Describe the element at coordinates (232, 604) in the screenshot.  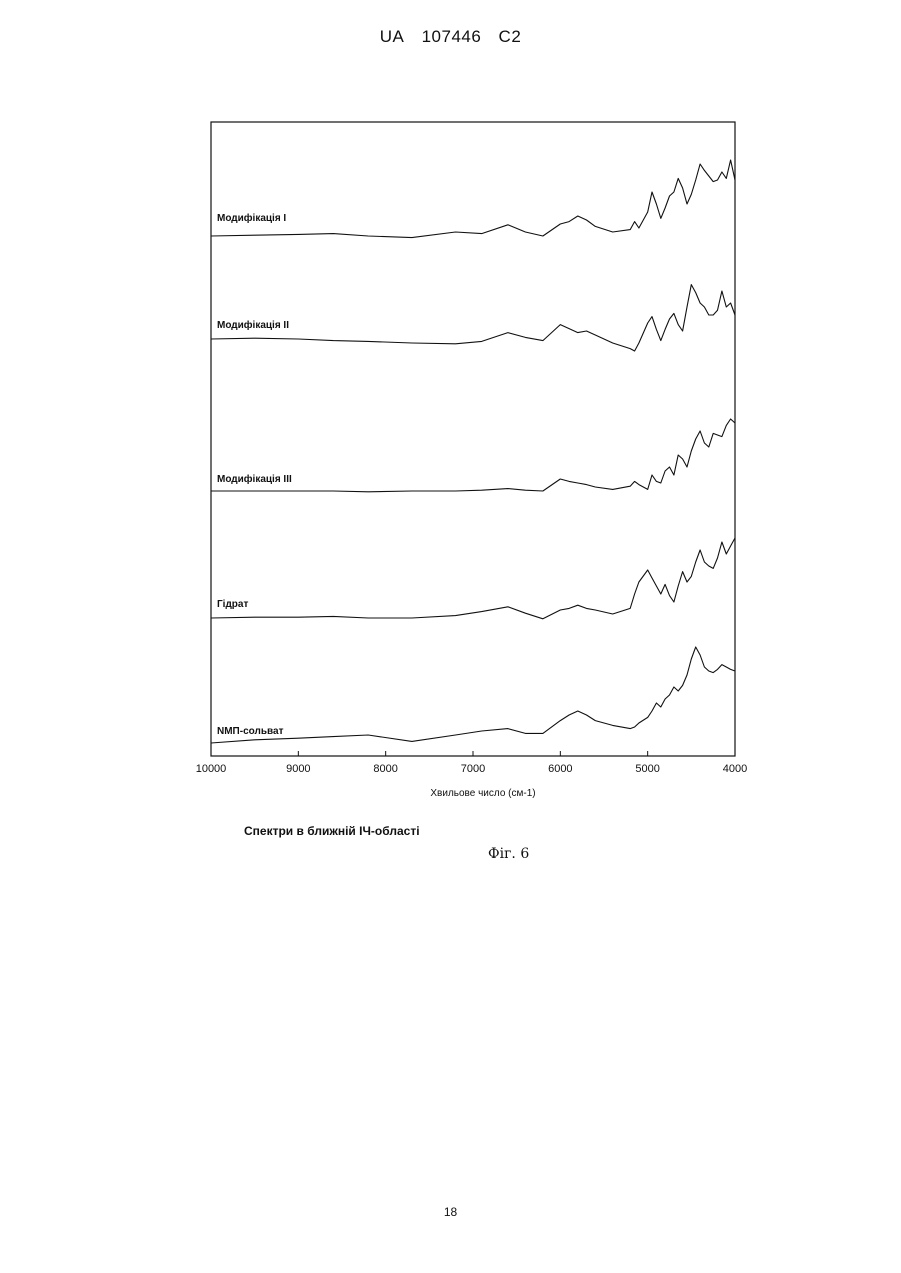
I see `series-label-4: Гідрат` at that location.